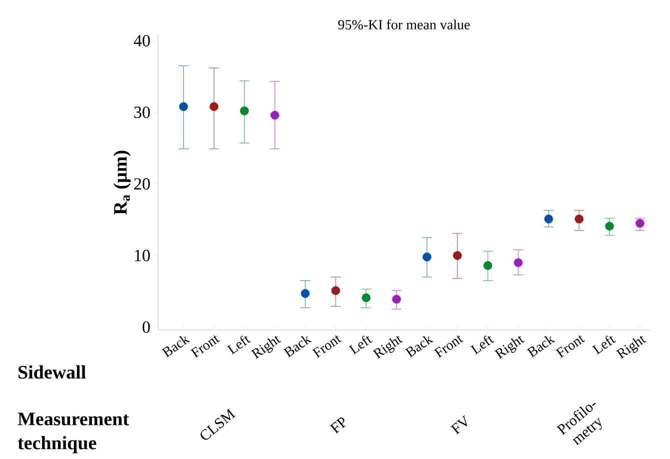 The image size is (670, 459). I want to click on y-tick-label: 10, so click(142, 256).